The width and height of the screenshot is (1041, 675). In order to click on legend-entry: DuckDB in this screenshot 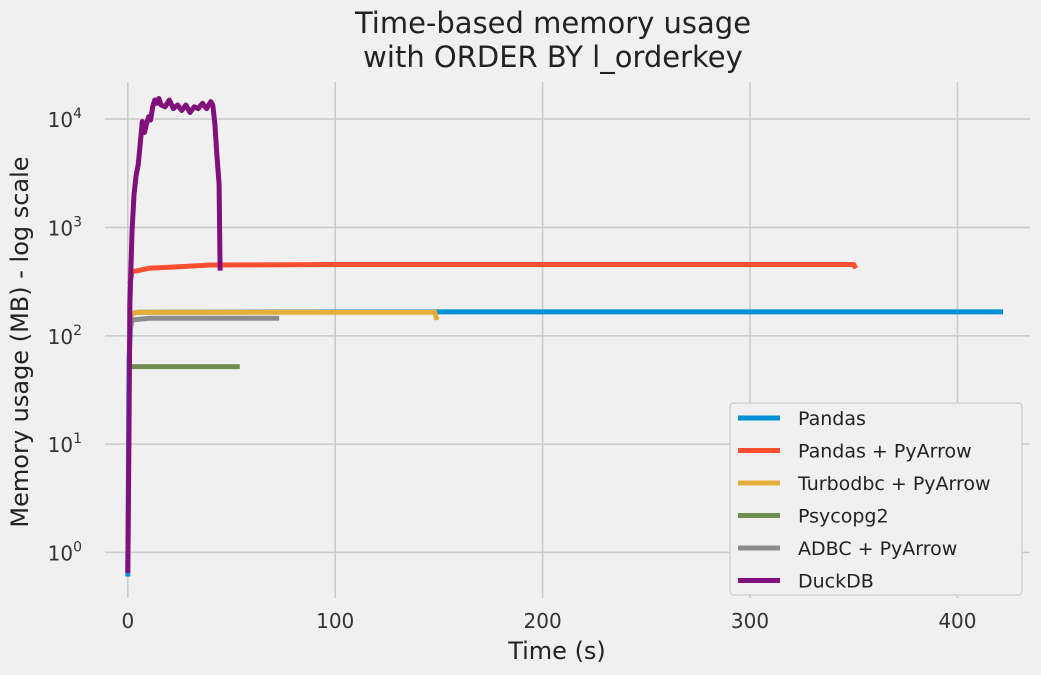, I will do `click(836, 582)`.